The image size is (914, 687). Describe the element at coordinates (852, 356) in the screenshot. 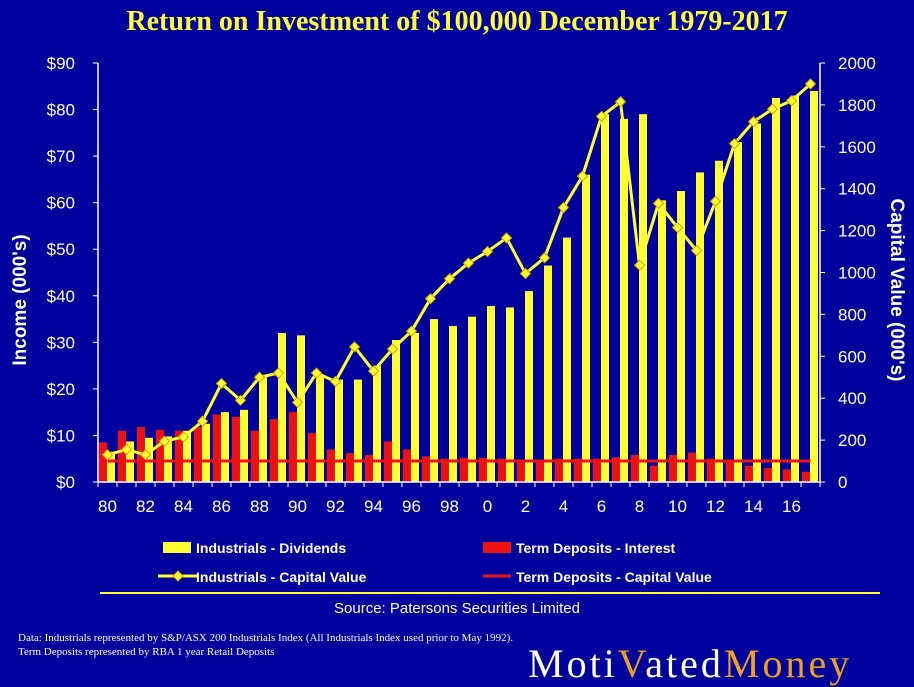

I see `tick-label-right: 600` at that location.